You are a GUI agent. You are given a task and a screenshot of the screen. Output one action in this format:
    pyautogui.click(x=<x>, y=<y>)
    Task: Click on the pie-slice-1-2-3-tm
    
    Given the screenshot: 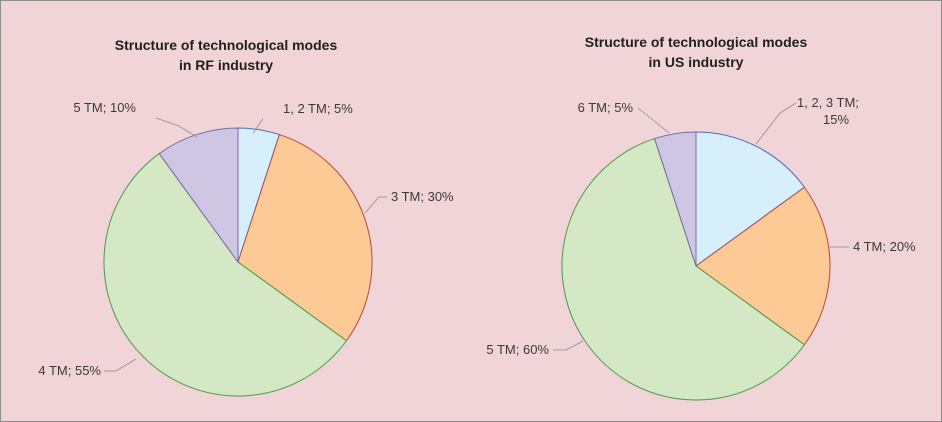 What is the action you would take?
    pyautogui.click(x=750, y=199)
    